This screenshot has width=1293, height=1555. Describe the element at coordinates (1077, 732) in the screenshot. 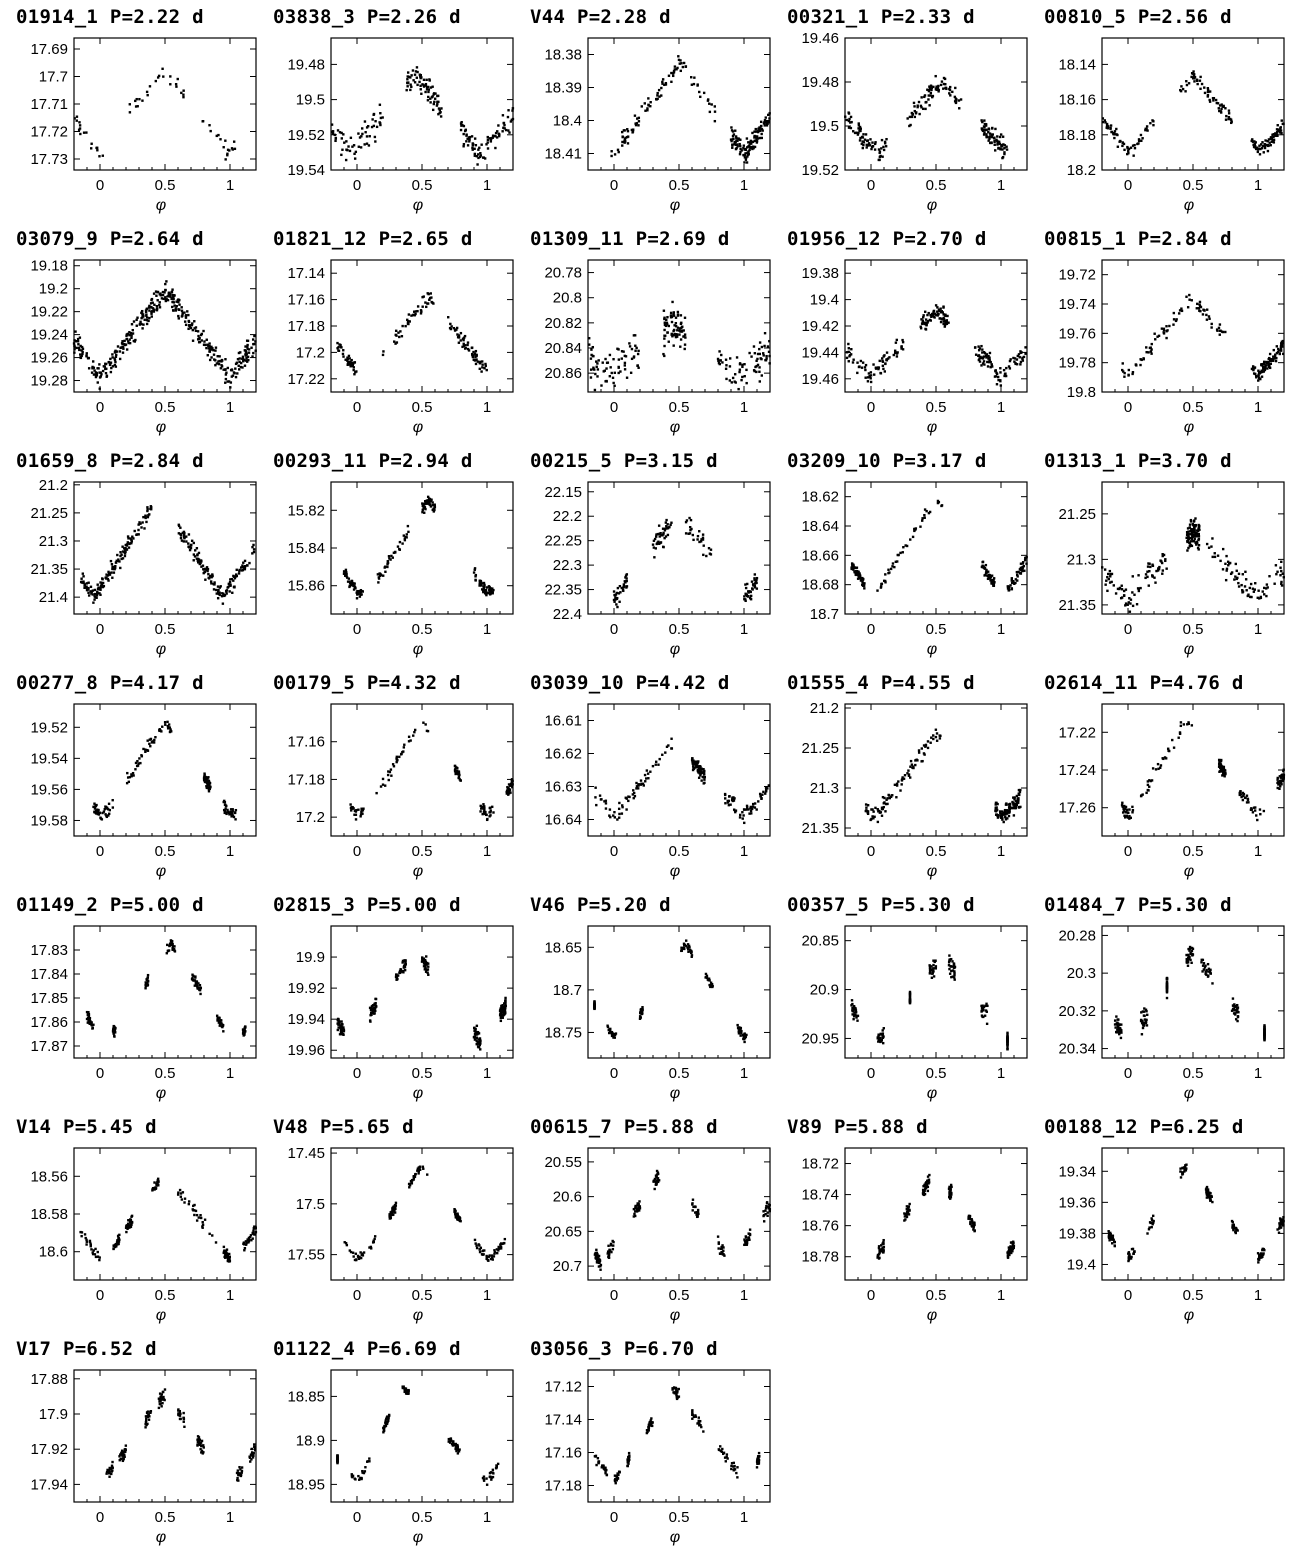

I see `y-tick-label: 17.22` at that location.